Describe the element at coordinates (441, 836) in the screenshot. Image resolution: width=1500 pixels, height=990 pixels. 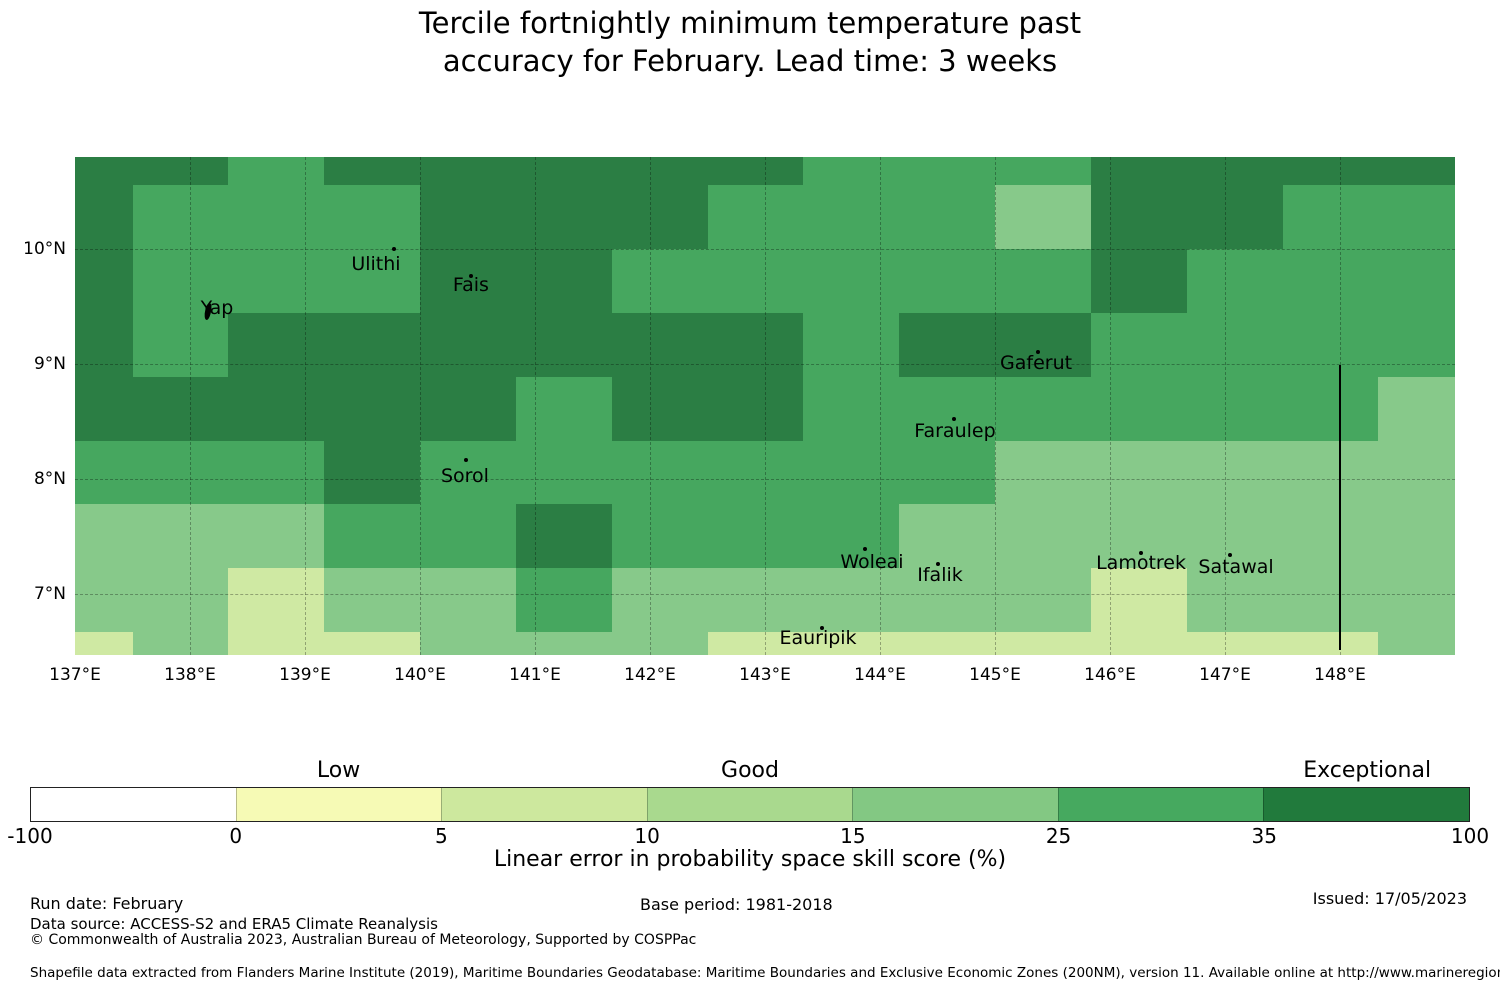
I see `colorbar-tick-label: 5` at that location.